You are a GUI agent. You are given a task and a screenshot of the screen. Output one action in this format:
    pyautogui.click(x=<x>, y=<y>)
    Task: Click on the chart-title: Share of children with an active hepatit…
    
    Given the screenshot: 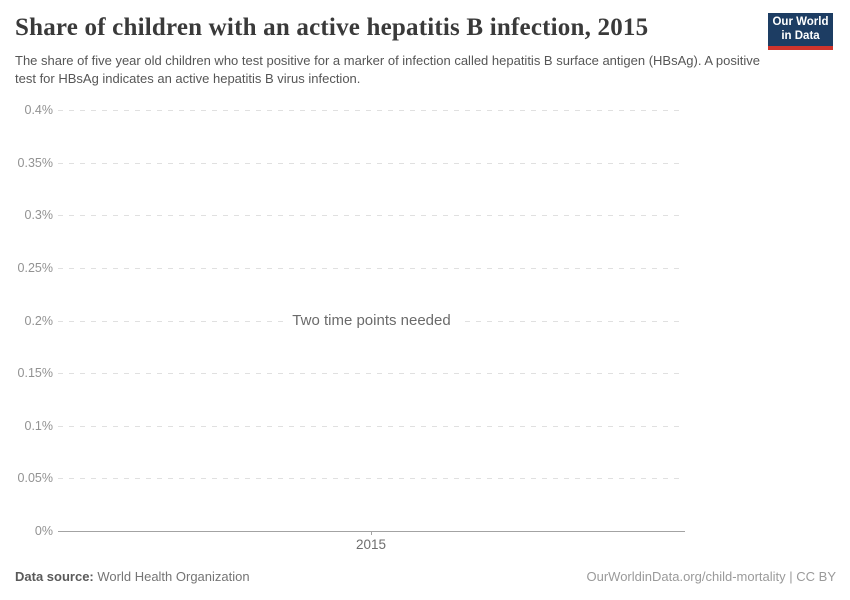 What is the action you would take?
    pyautogui.click(x=332, y=27)
    